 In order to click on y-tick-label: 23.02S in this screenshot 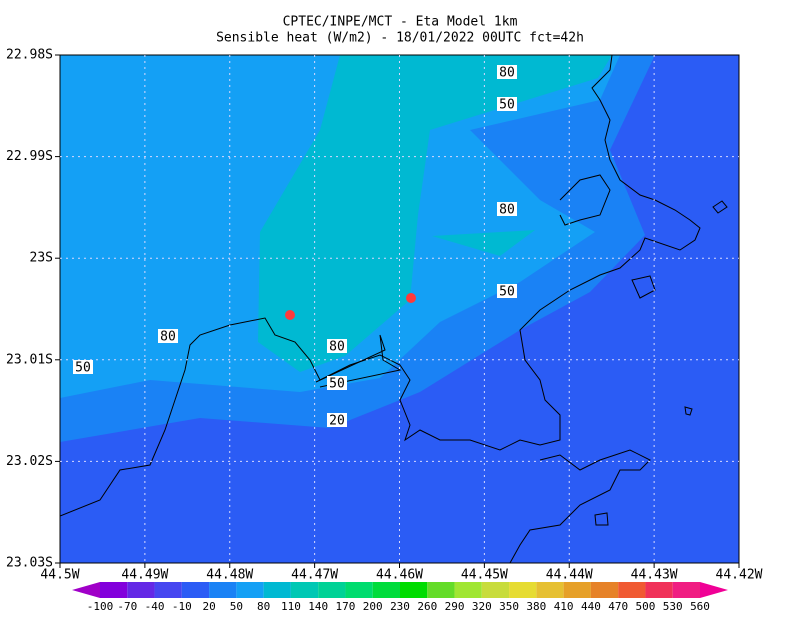, I will do `click(29, 461)`.